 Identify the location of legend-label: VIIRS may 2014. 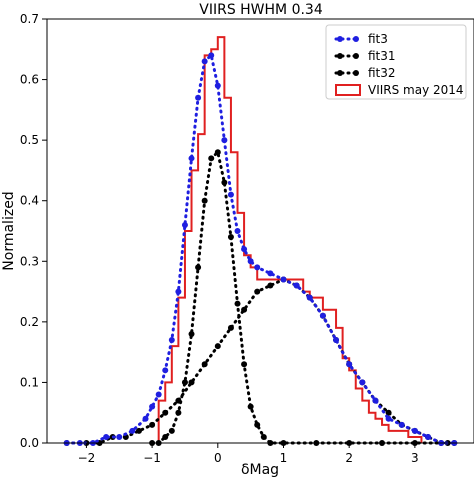
(416, 90).